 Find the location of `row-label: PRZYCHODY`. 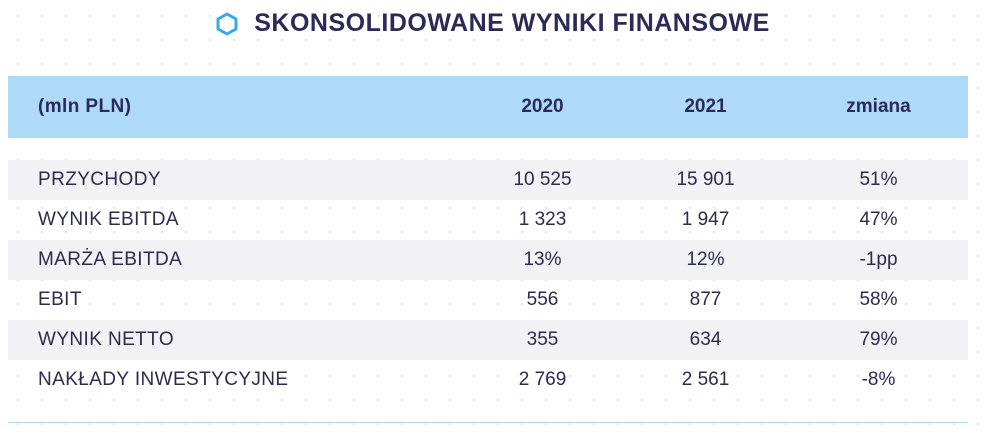

row-label: PRZYCHODY is located at coordinates (99, 179).